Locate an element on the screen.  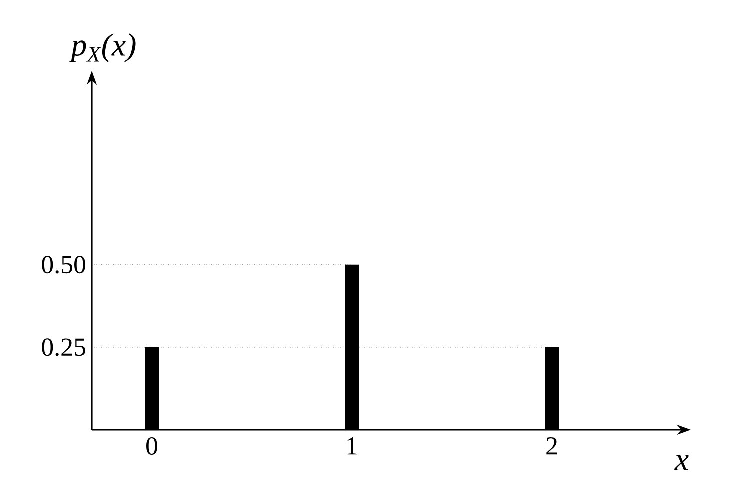
x-tick-label: 0 is located at coordinates (152, 446).